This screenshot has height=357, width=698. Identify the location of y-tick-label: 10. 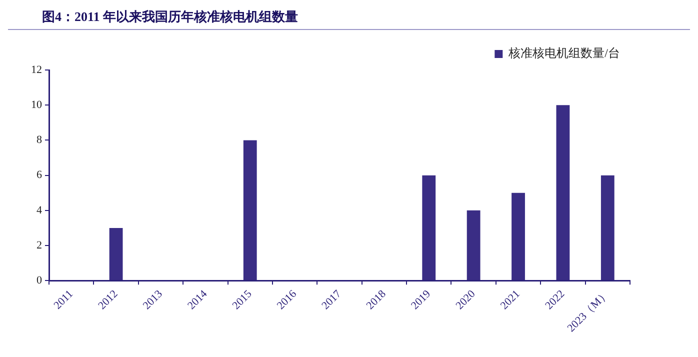
(36, 104).